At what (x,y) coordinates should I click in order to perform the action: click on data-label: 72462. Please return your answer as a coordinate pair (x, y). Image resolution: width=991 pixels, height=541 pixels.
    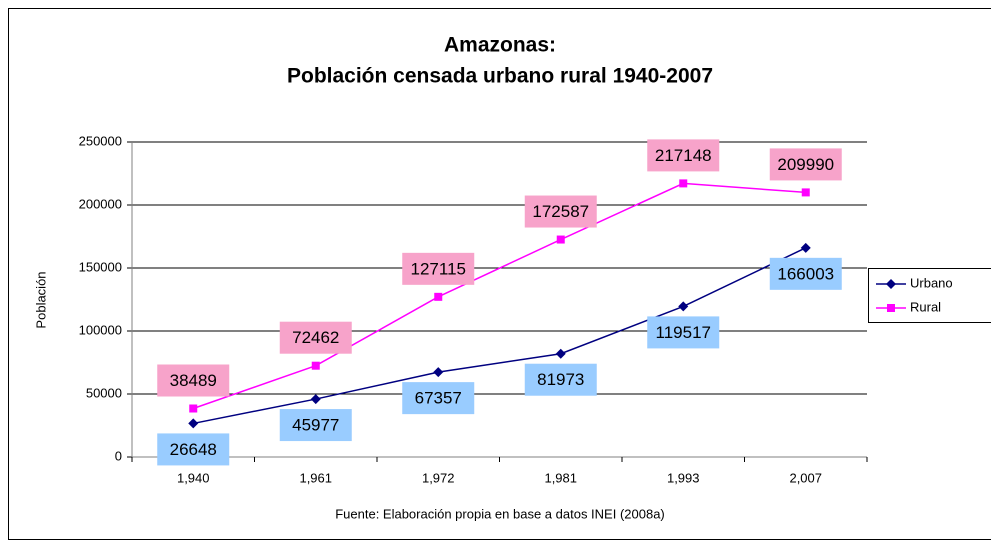
    Looking at the image, I should click on (315, 337).